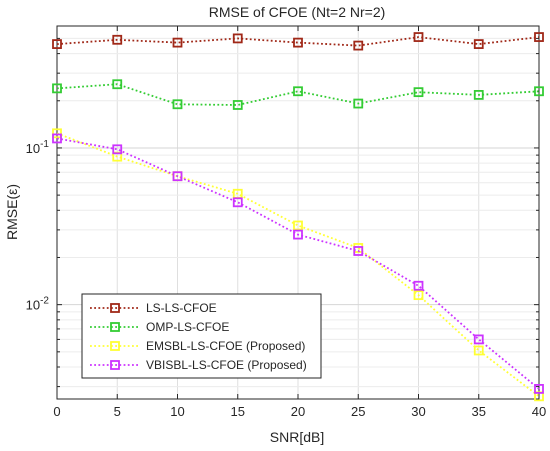 Image resolution: width=550 pixels, height=451 pixels. I want to click on x-tick-label: 25, so click(358, 411).